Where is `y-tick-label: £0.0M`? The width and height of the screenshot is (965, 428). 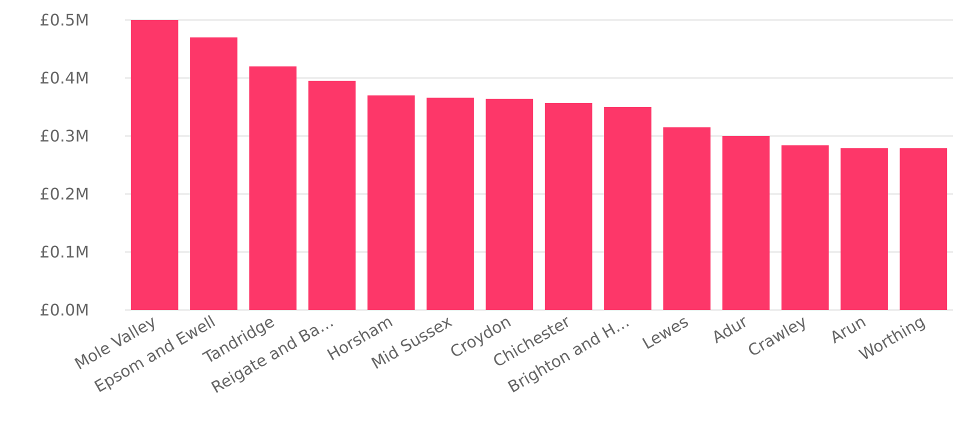 y-tick-label: £0.0M is located at coordinates (64, 310).